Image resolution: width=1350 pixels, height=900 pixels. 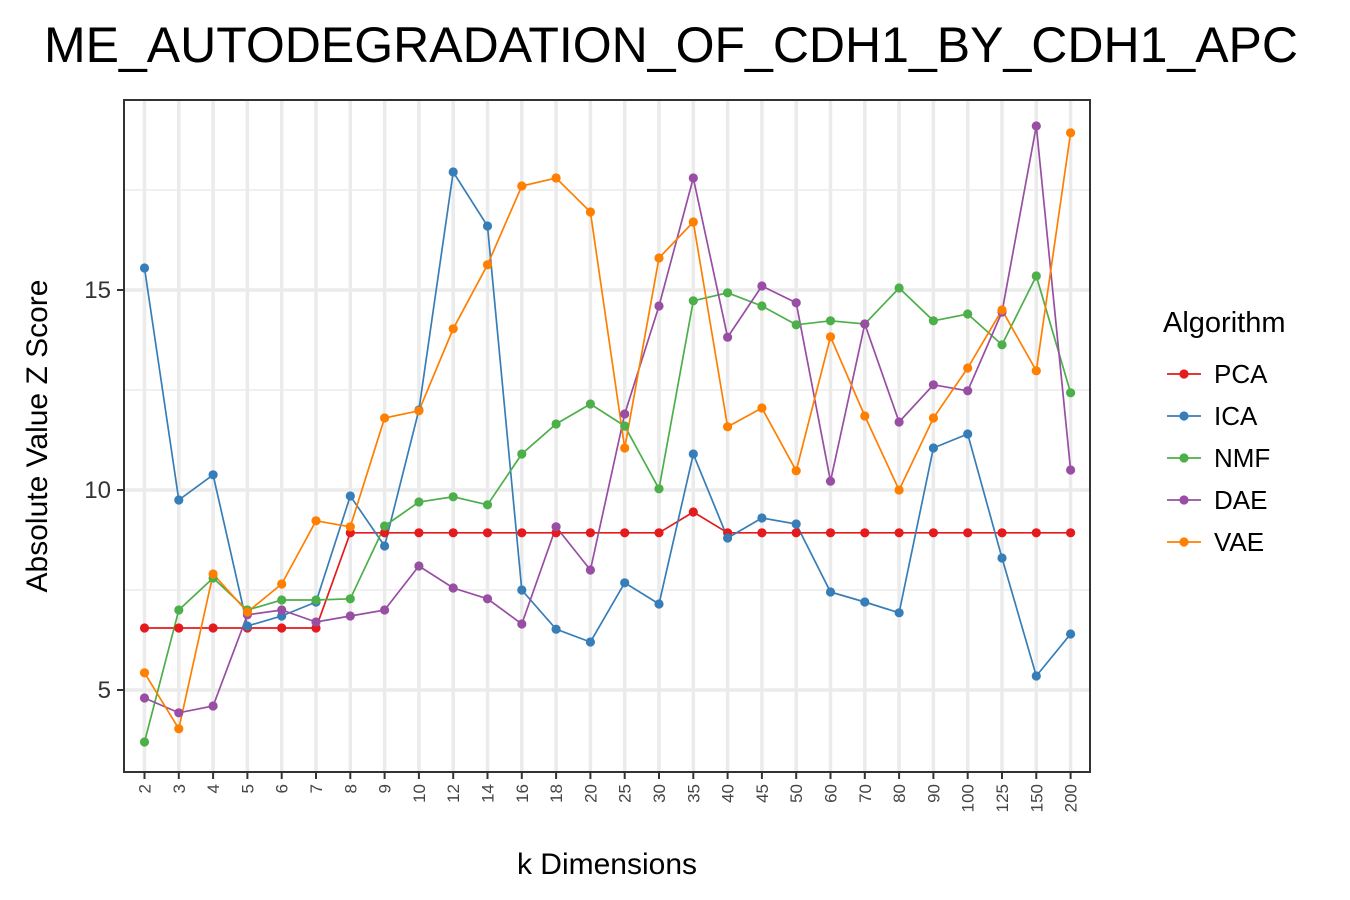 I want to click on legend-title: Algorithm, so click(x=1224, y=323).